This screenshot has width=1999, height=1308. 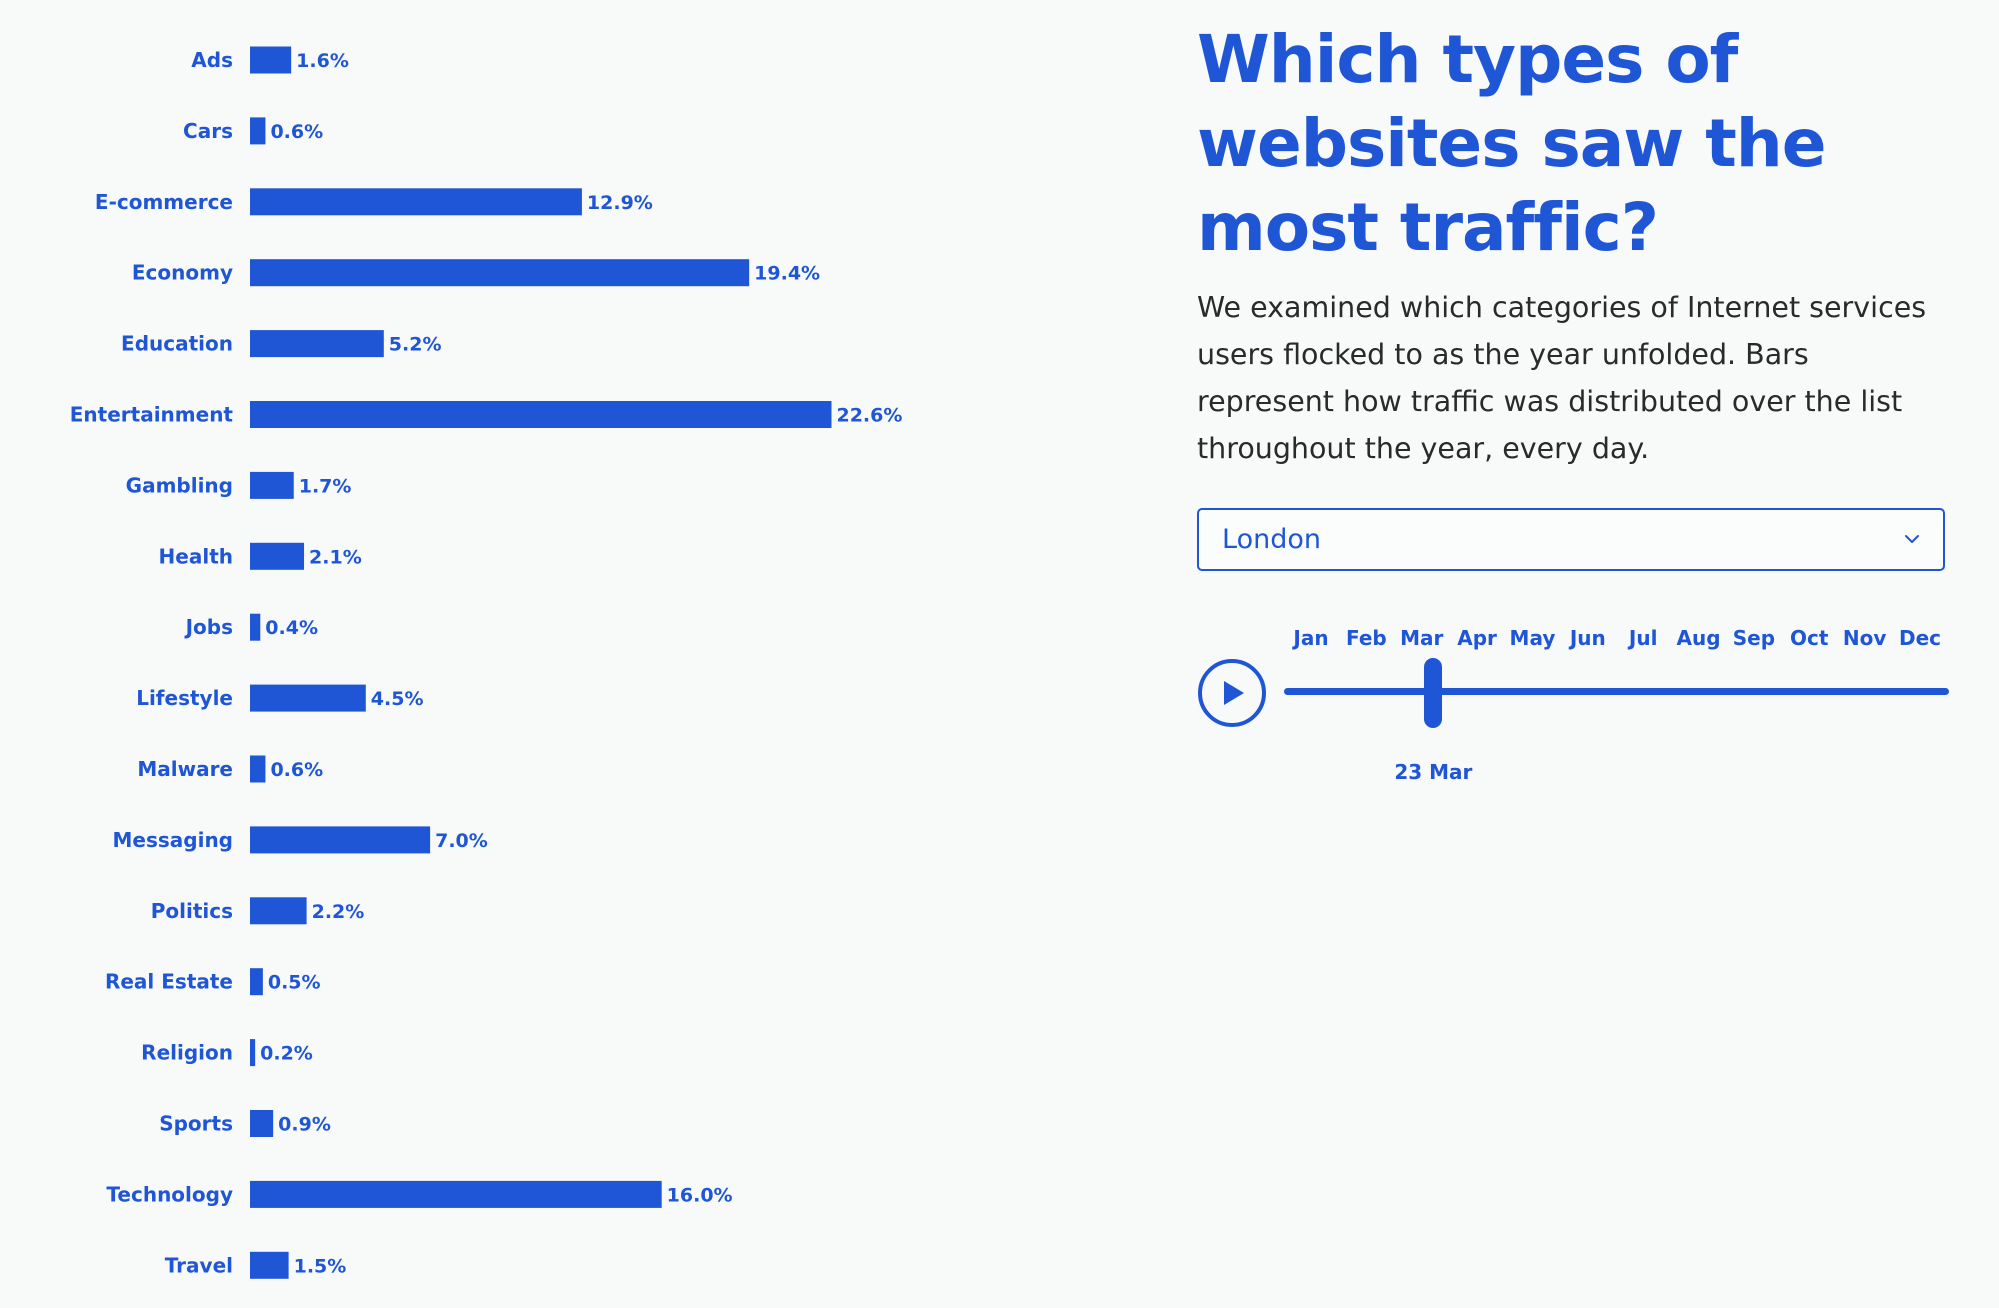 What do you see at coordinates (286, 1054) in the screenshot?
I see `bar-value-label: 0.2%` at bounding box center [286, 1054].